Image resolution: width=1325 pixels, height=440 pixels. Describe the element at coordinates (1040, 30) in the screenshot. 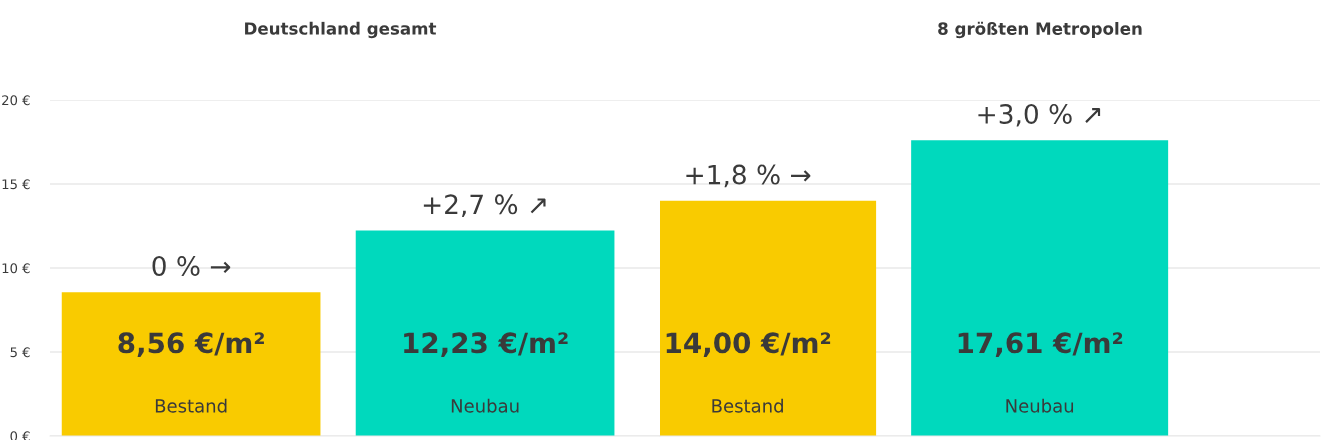

I see `chart-title: 8 größten Metropolen` at that location.